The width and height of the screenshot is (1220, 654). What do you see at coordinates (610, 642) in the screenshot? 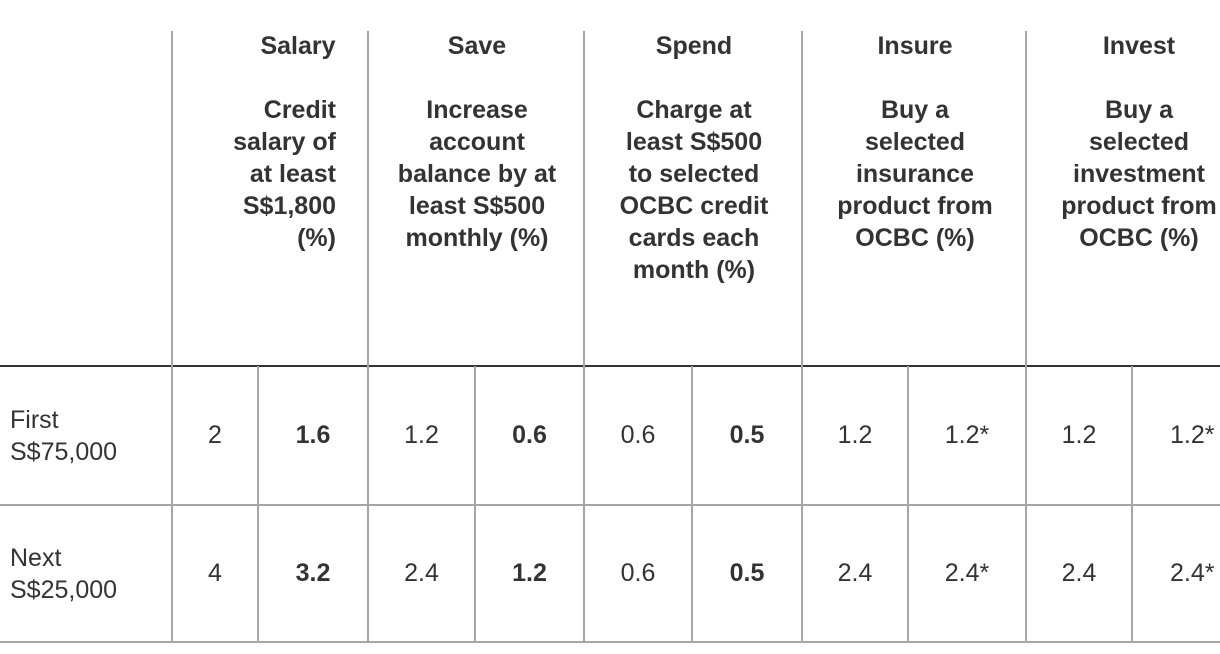
I see `table-bottom-rule` at bounding box center [610, 642].